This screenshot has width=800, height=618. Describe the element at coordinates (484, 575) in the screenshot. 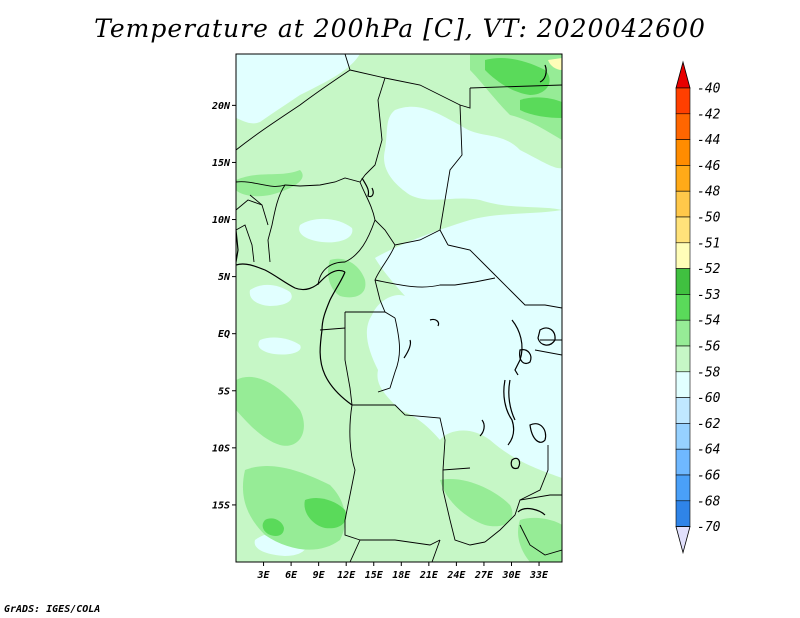

I see `lon-tick-label: 27E` at that location.